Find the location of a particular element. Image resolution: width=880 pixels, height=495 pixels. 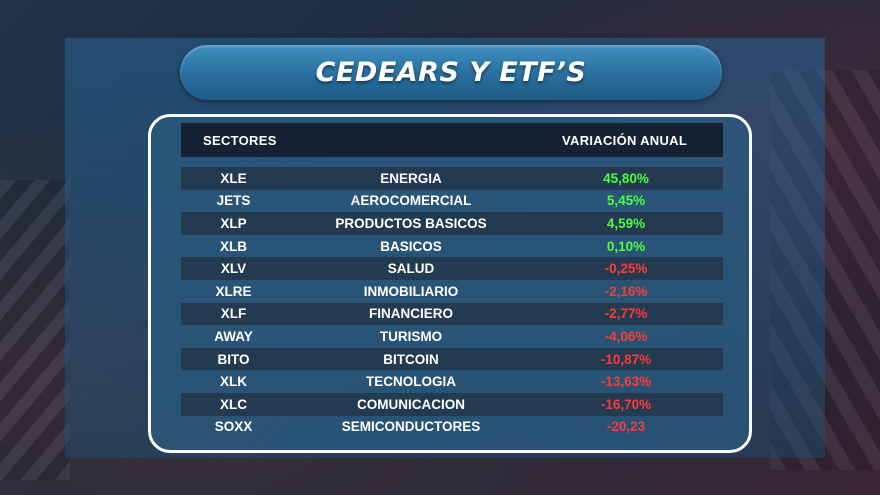

title-banner: CEDEARS Y ETF’S is located at coordinates (451, 72).